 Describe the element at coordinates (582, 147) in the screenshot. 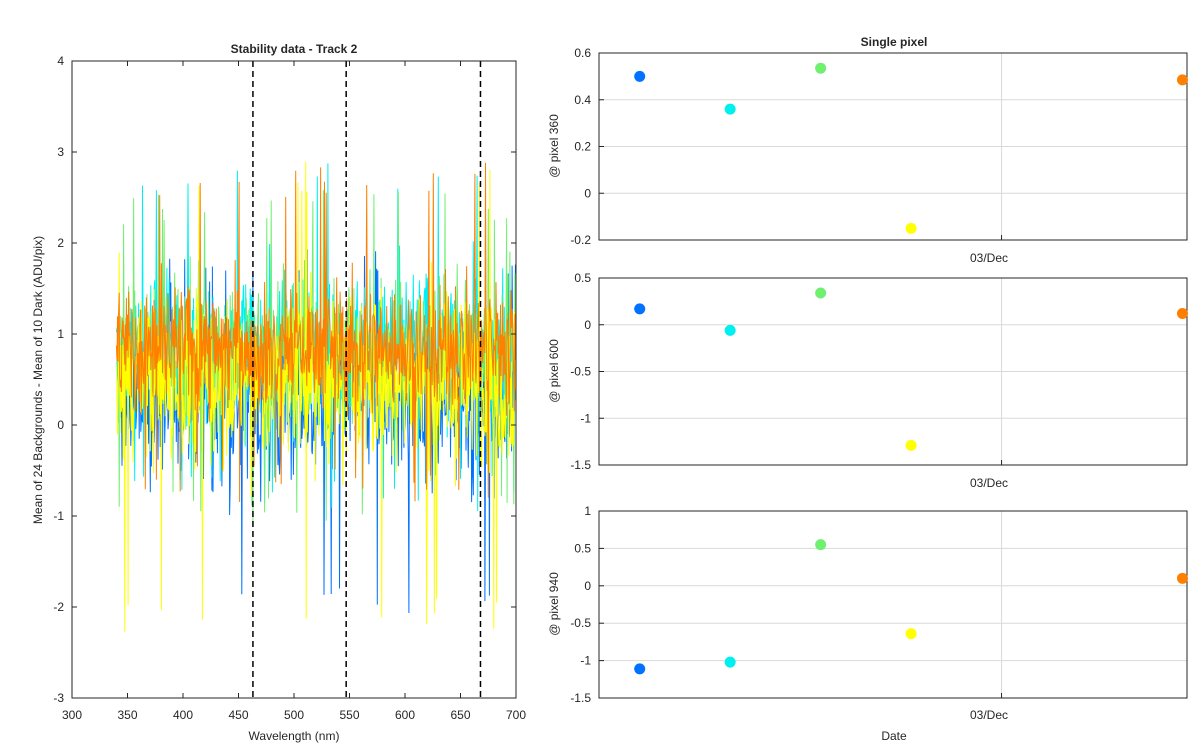

I see `pixel-360-y-tick-label: 0.2` at that location.